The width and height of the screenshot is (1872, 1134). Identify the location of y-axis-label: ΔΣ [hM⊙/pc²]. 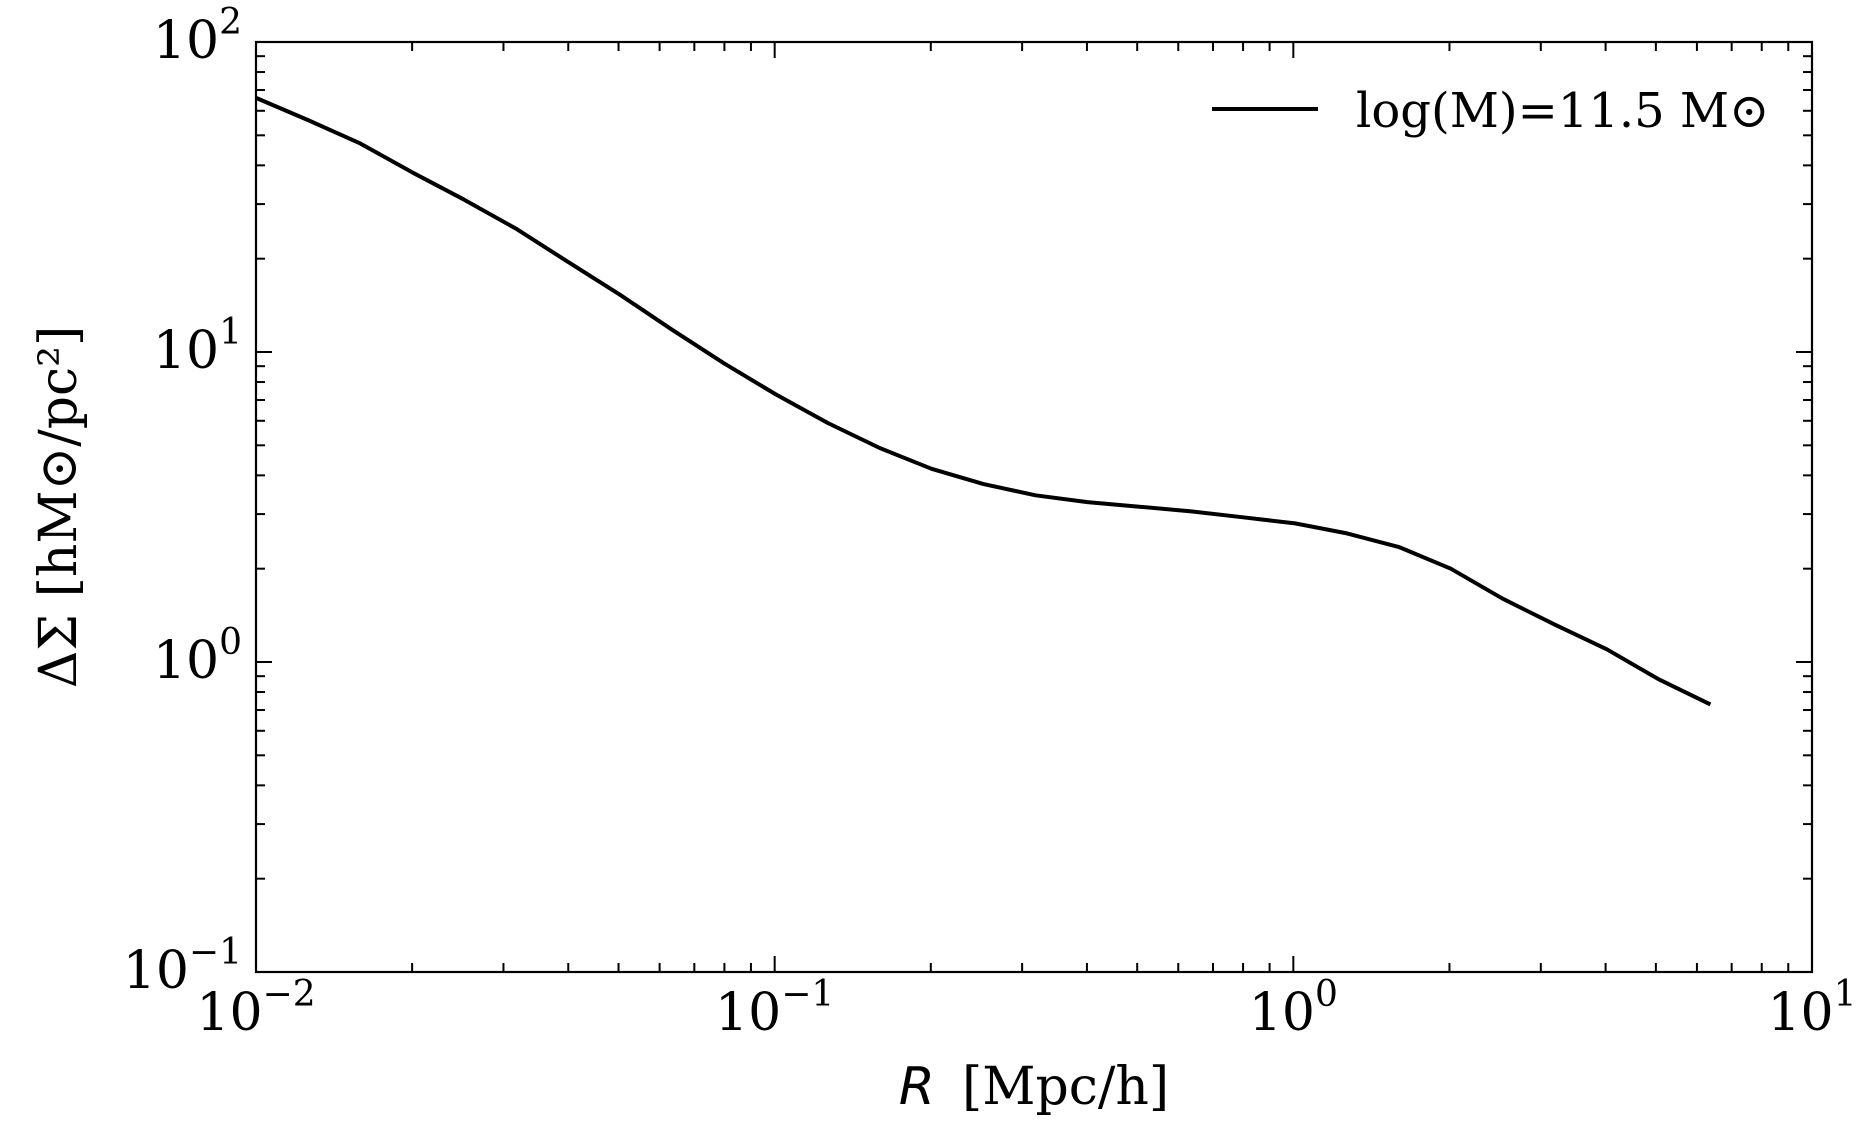
(59, 507).